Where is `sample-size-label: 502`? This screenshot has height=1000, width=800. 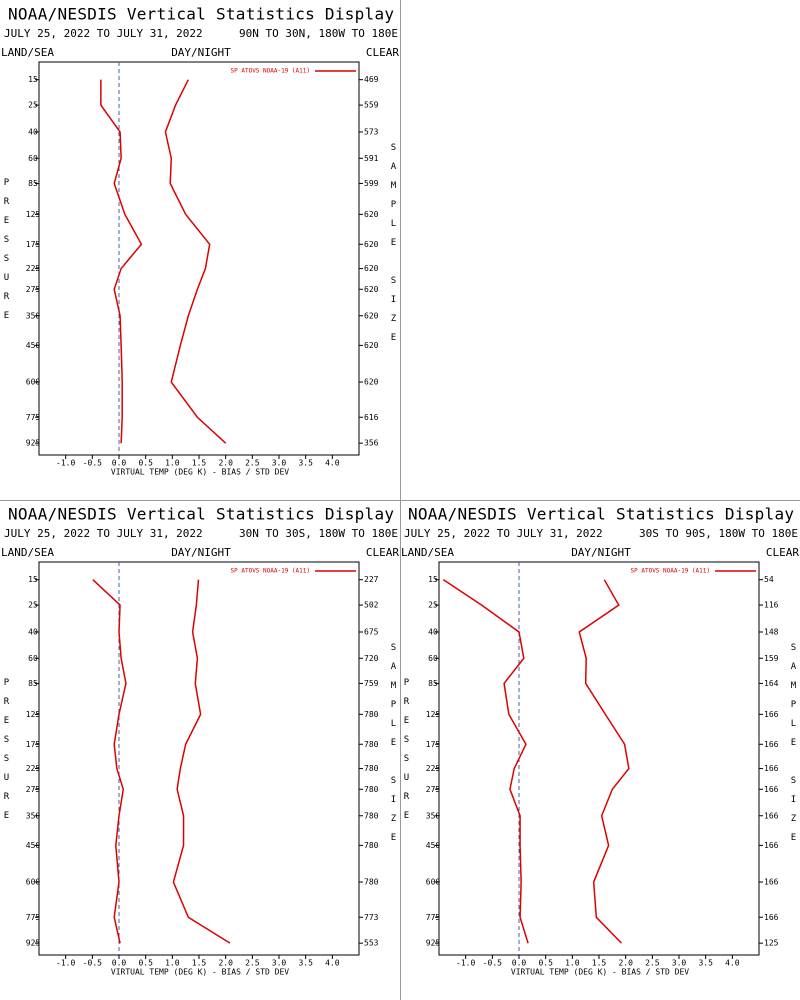
sample-size-label: 502 is located at coordinates (371, 605).